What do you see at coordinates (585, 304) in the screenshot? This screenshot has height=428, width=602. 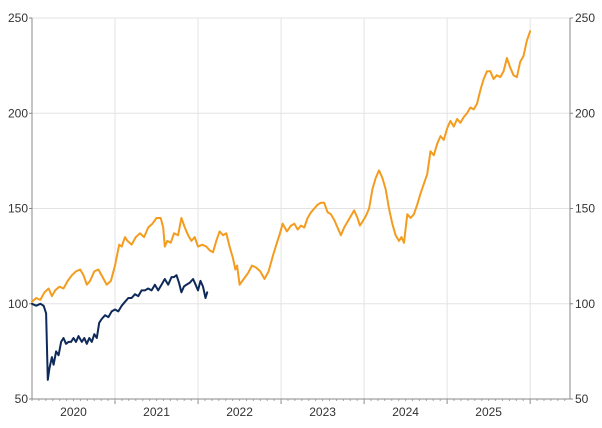 I see `y-tick-label-right: 100` at bounding box center [585, 304].